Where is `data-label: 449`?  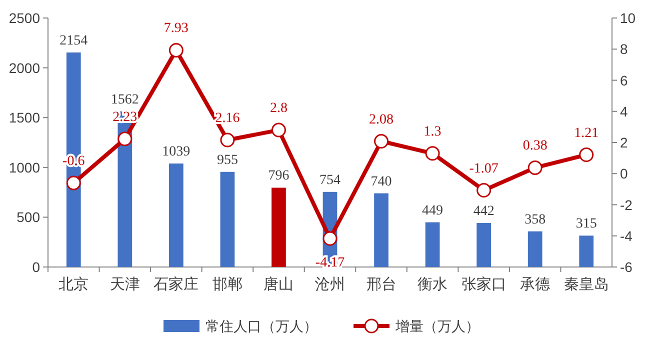 data-label: 449 is located at coordinates (433, 210).